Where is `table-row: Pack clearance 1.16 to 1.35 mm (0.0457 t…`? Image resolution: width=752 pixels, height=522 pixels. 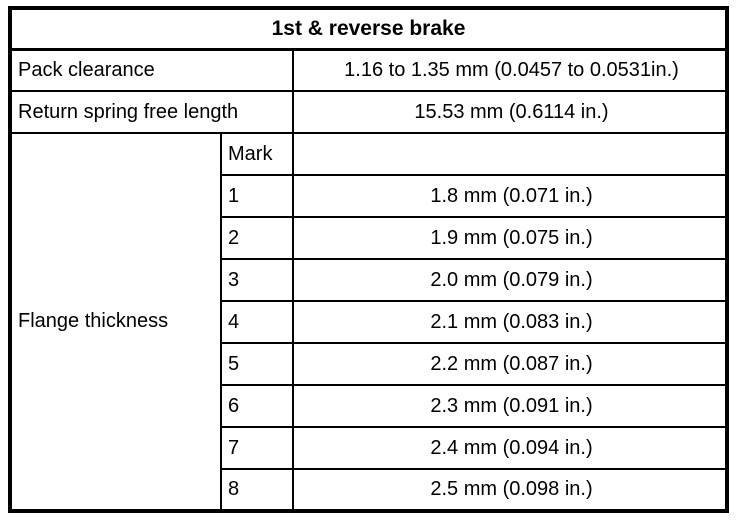
table-row: Pack clearance 1.16 to 1.35 mm (0.0457 t… is located at coordinates (368, 70).